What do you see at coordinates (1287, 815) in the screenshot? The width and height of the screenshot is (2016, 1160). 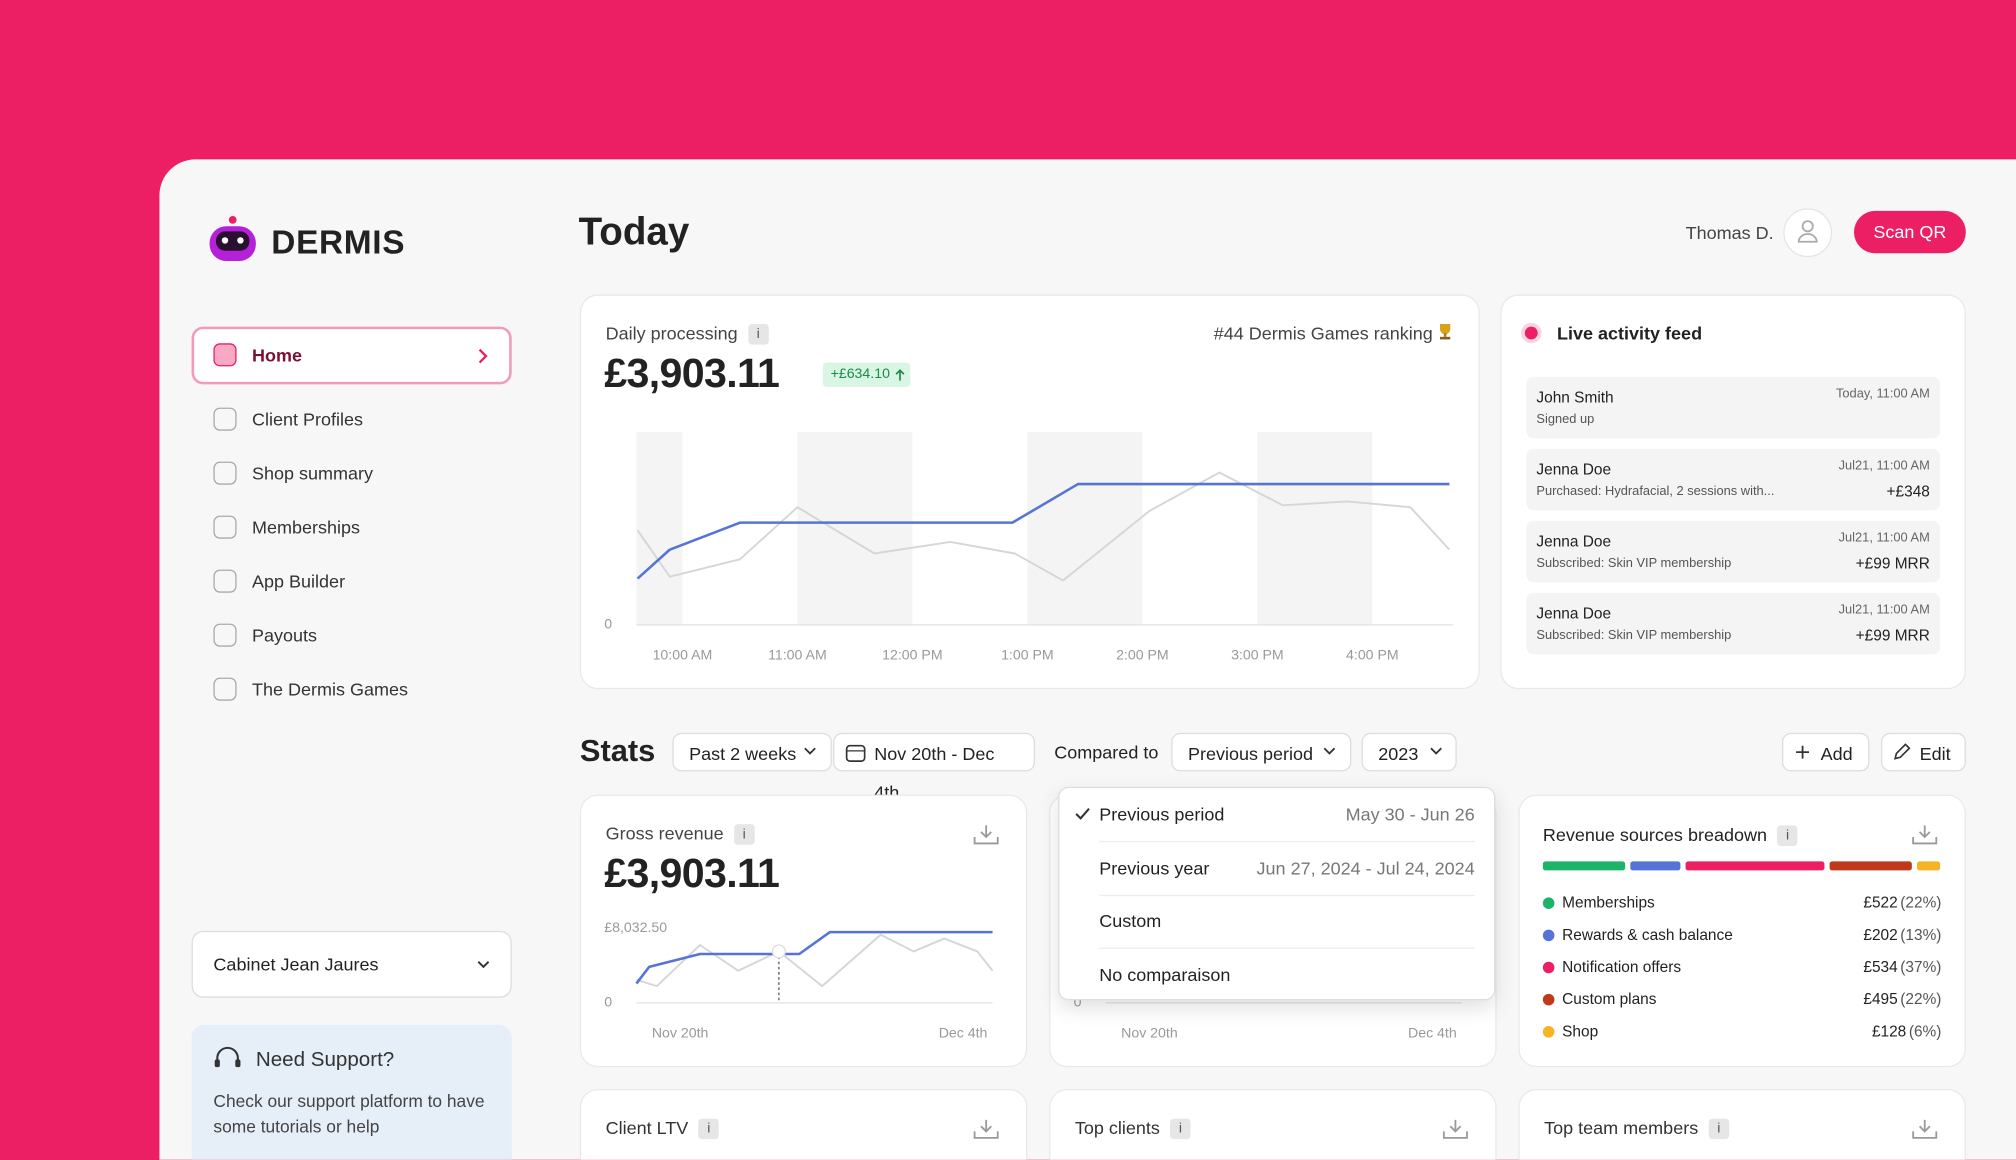 I see `dropdown-option: Previous period May 30 - Jun 26` at bounding box center [1287, 815].